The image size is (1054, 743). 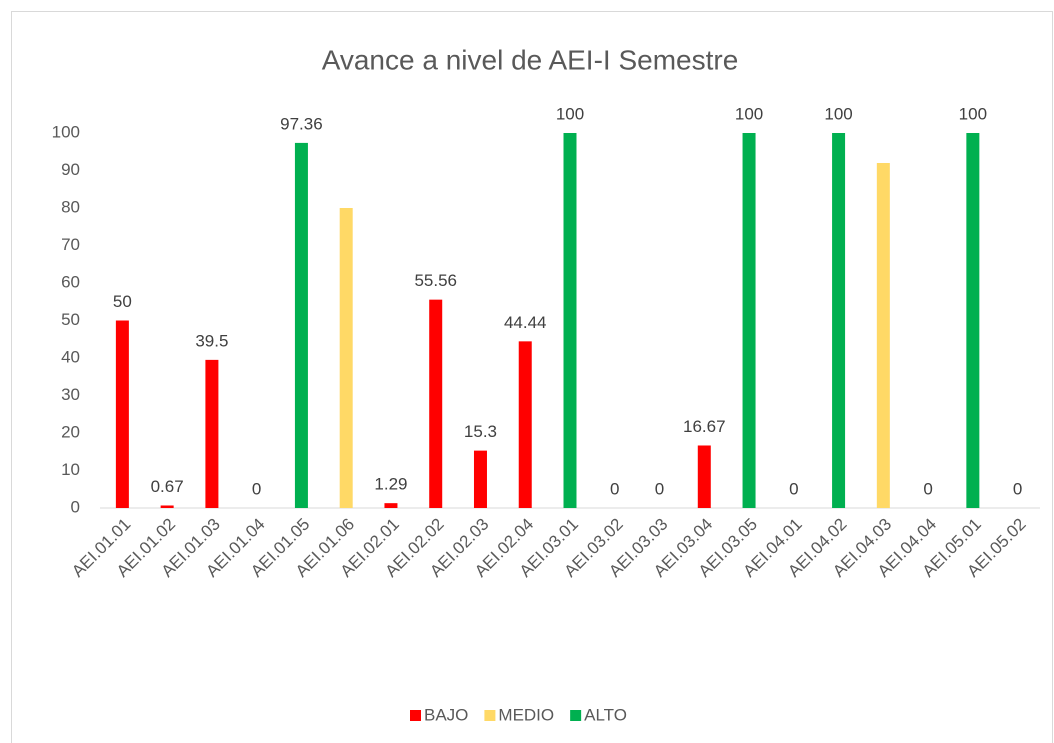 What do you see at coordinates (70, 431) in the screenshot?
I see `y-tick-label: 20` at bounding box center [70, 431].